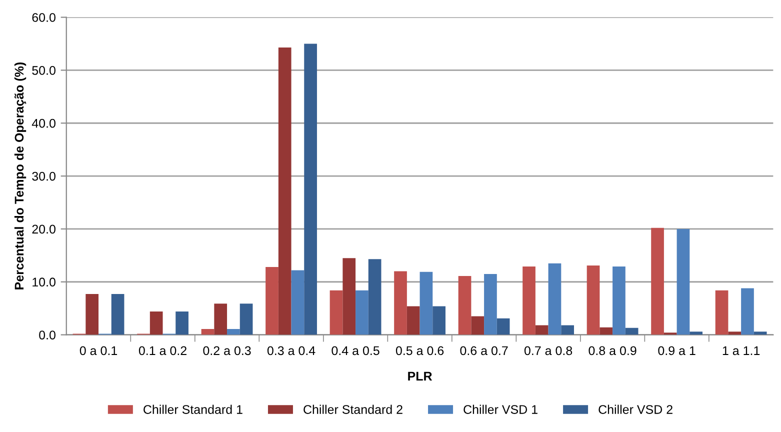  Describe the element at coordinates (47, 335) in the screenshot. I see `y-tick-label: 0.0` at that location.